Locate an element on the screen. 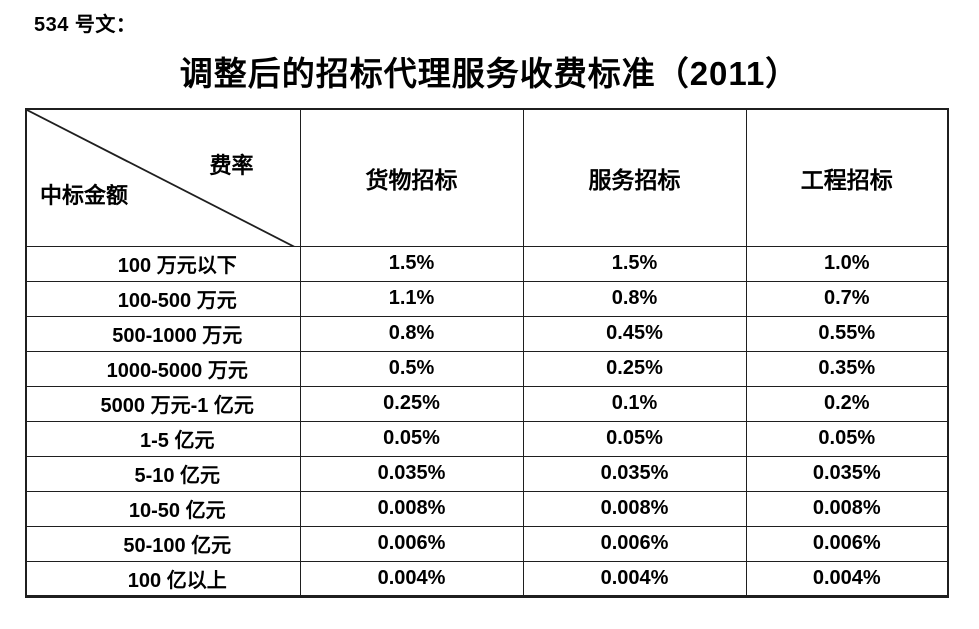 This screenshot has width=979, height=629. col-header-engineering: 工程招标 is located at coordinates (847, 177).